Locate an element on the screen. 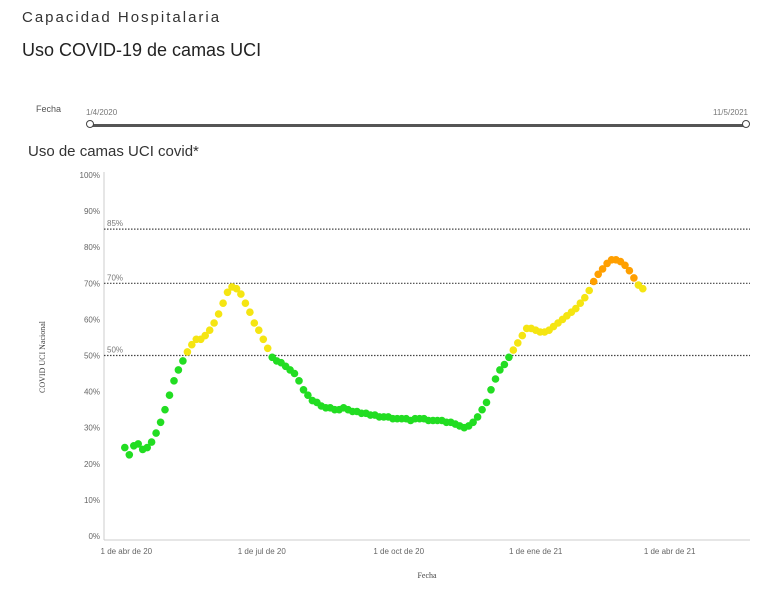 The width and height of the screenshot is (784, 598). y-tick-label: 10% is located at coordinates (92, 500).